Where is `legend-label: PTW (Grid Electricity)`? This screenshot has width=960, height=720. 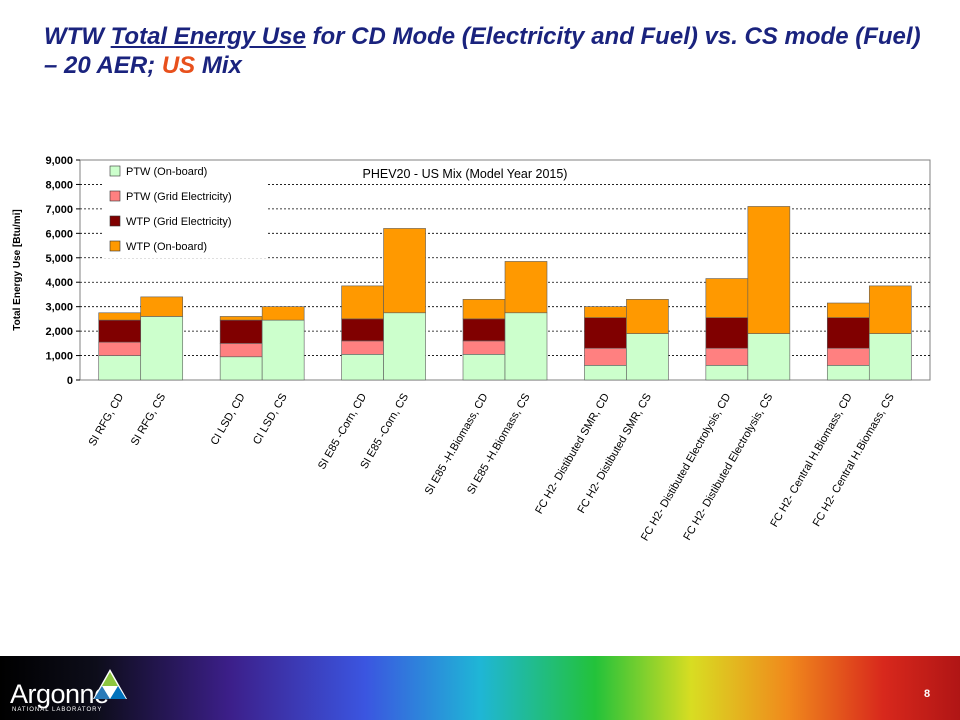
legend-label: PTW (Grid Electricity) is located at coordinates (179, 197).